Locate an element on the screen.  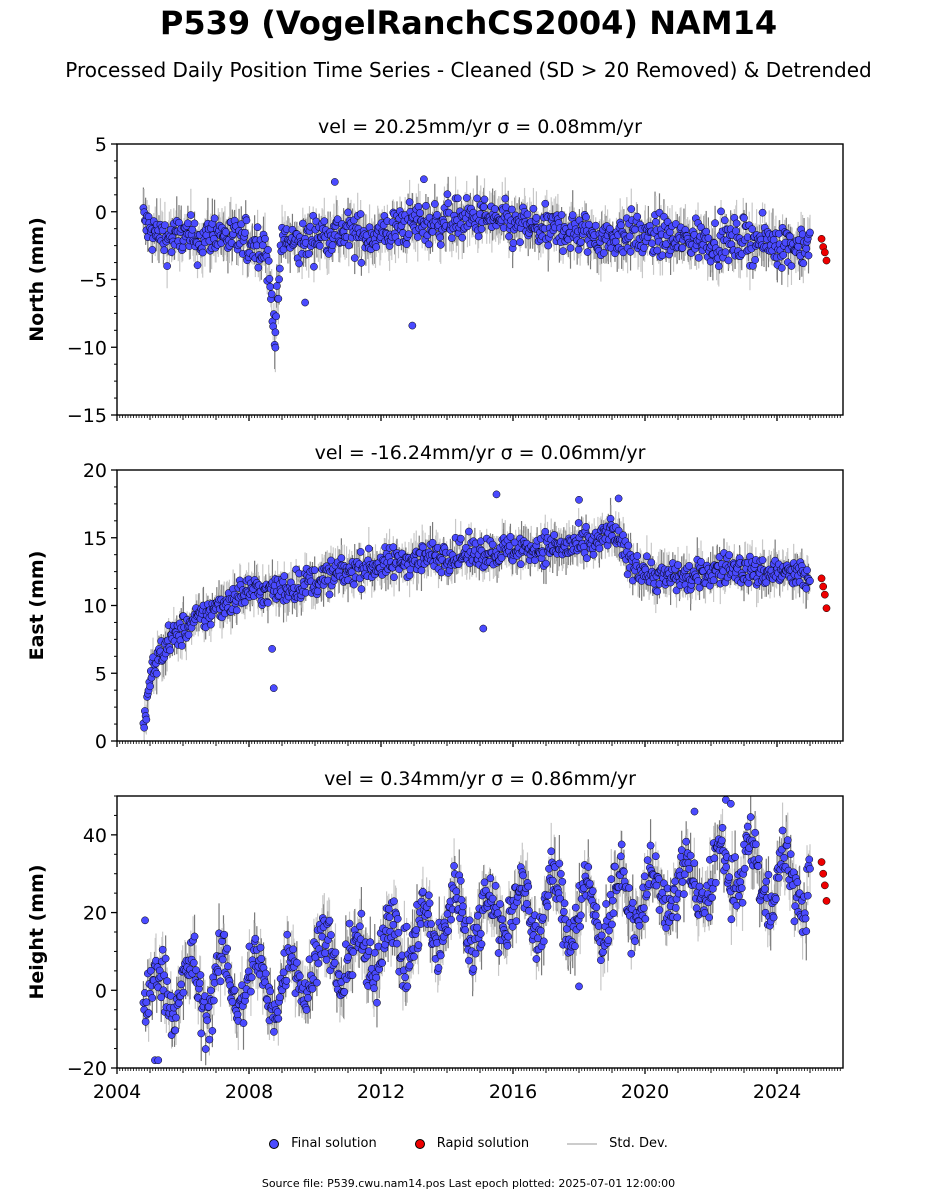
std-dev-bars is located at coordinates (476, 619).